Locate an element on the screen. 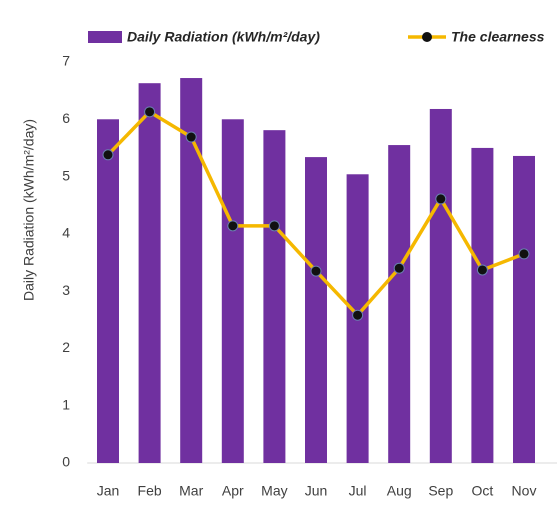 The height and width of the screenshot is (507, 557). x-tick-label: Nov is located at coordinates (524, 491).